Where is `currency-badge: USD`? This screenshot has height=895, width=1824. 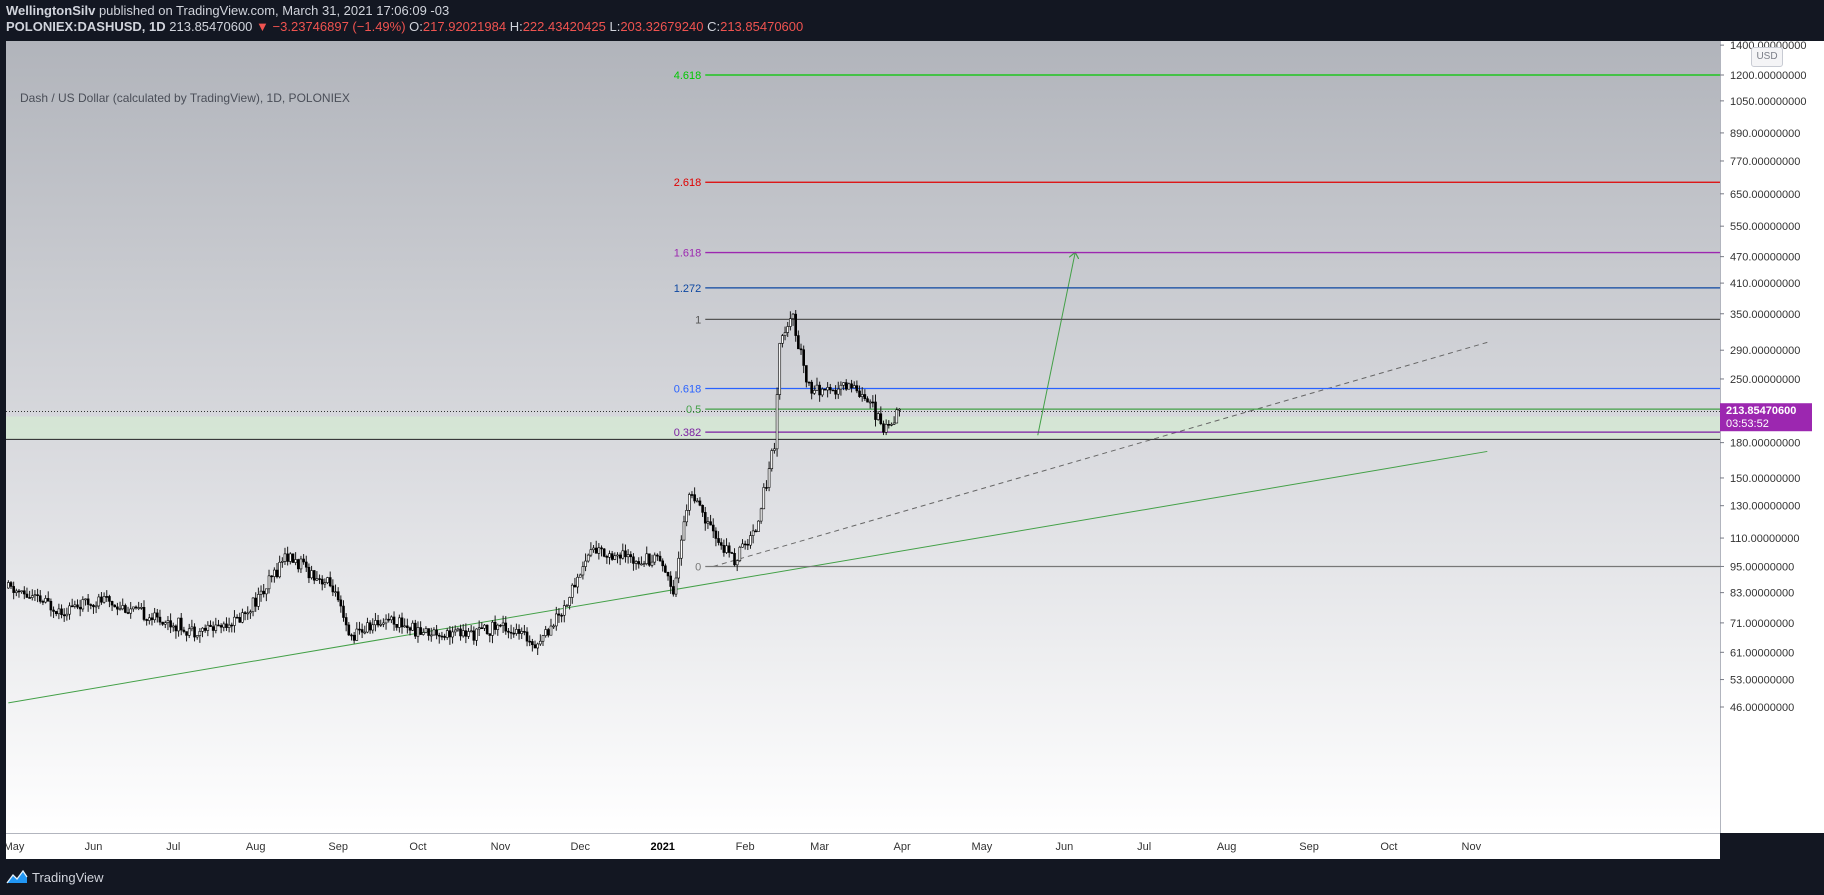 currency-badge: USD is located at coordinates (1767, 57).